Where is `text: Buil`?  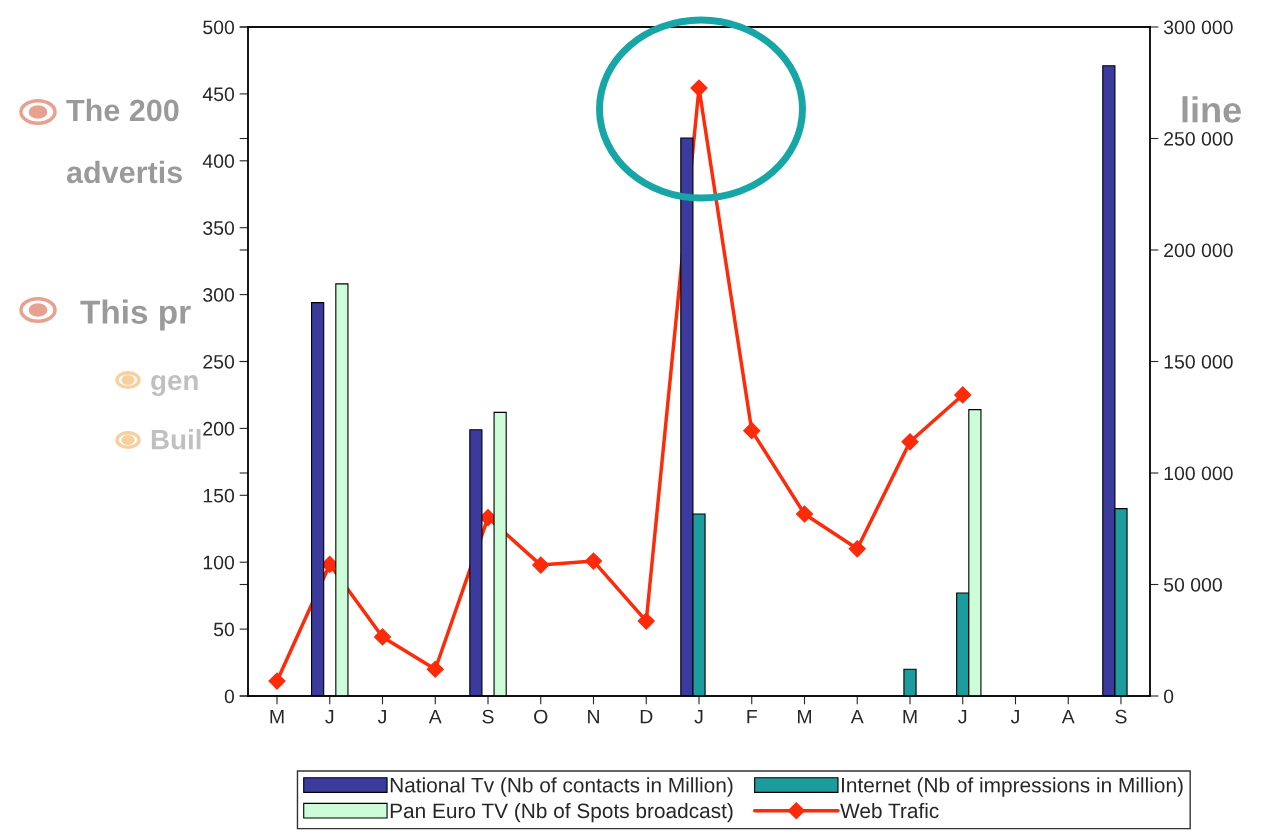
text: Buil is located at coordinates (176, 439).